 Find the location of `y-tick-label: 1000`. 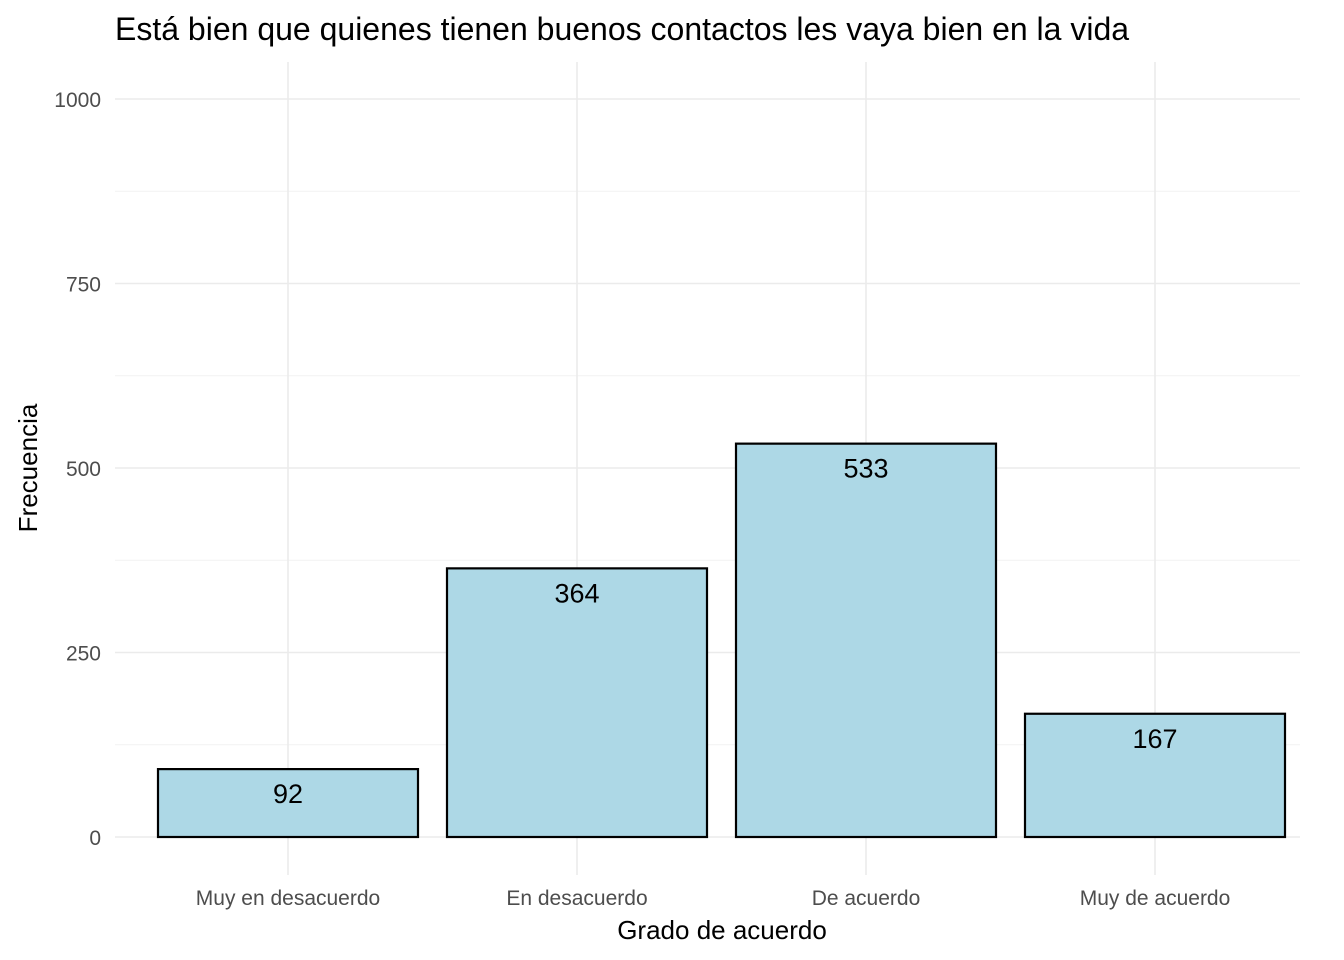

y-tick-label: 1000 is located at coordinates (77, 100).